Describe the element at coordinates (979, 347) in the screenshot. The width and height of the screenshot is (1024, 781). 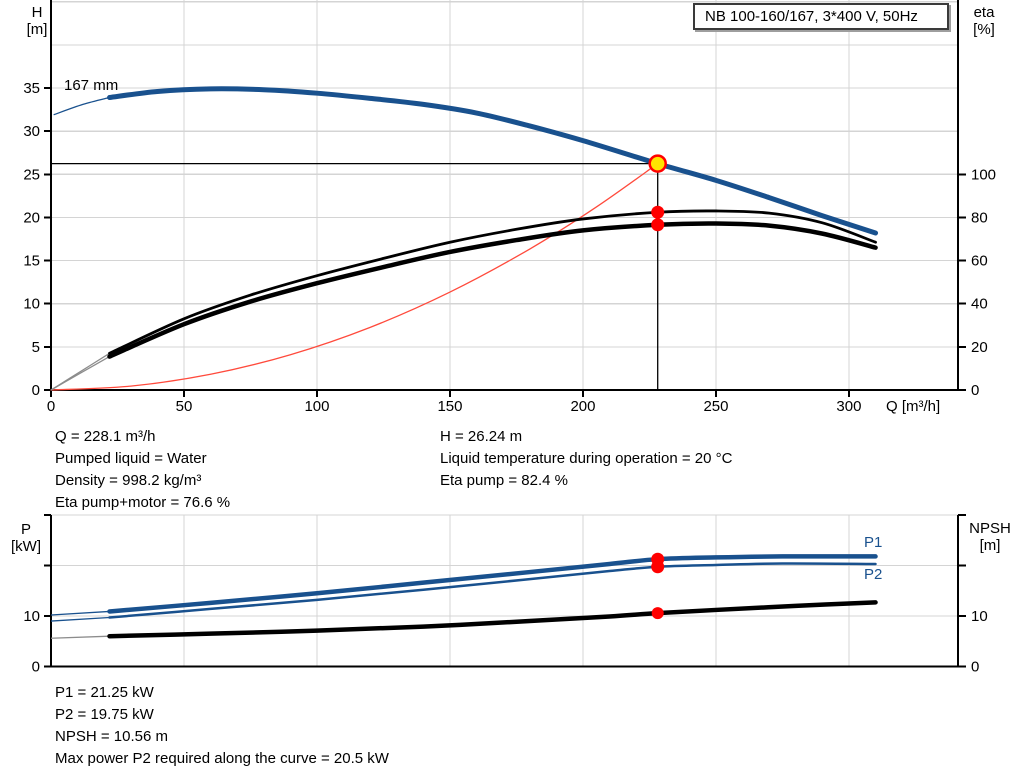
I see `tick-label-right: 20` at that location.